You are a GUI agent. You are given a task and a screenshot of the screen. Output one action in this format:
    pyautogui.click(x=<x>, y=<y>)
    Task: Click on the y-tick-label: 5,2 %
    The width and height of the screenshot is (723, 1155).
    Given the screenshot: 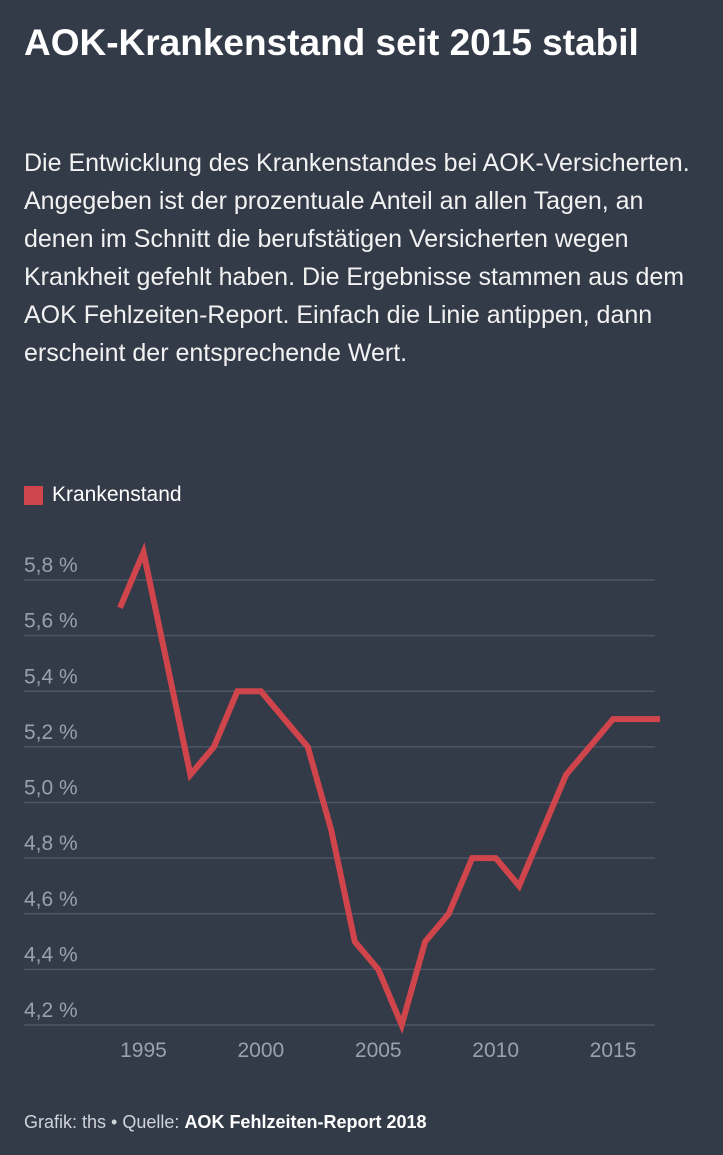 What is the action you would take?
    pyautogui.click(x=51, y=732)
    